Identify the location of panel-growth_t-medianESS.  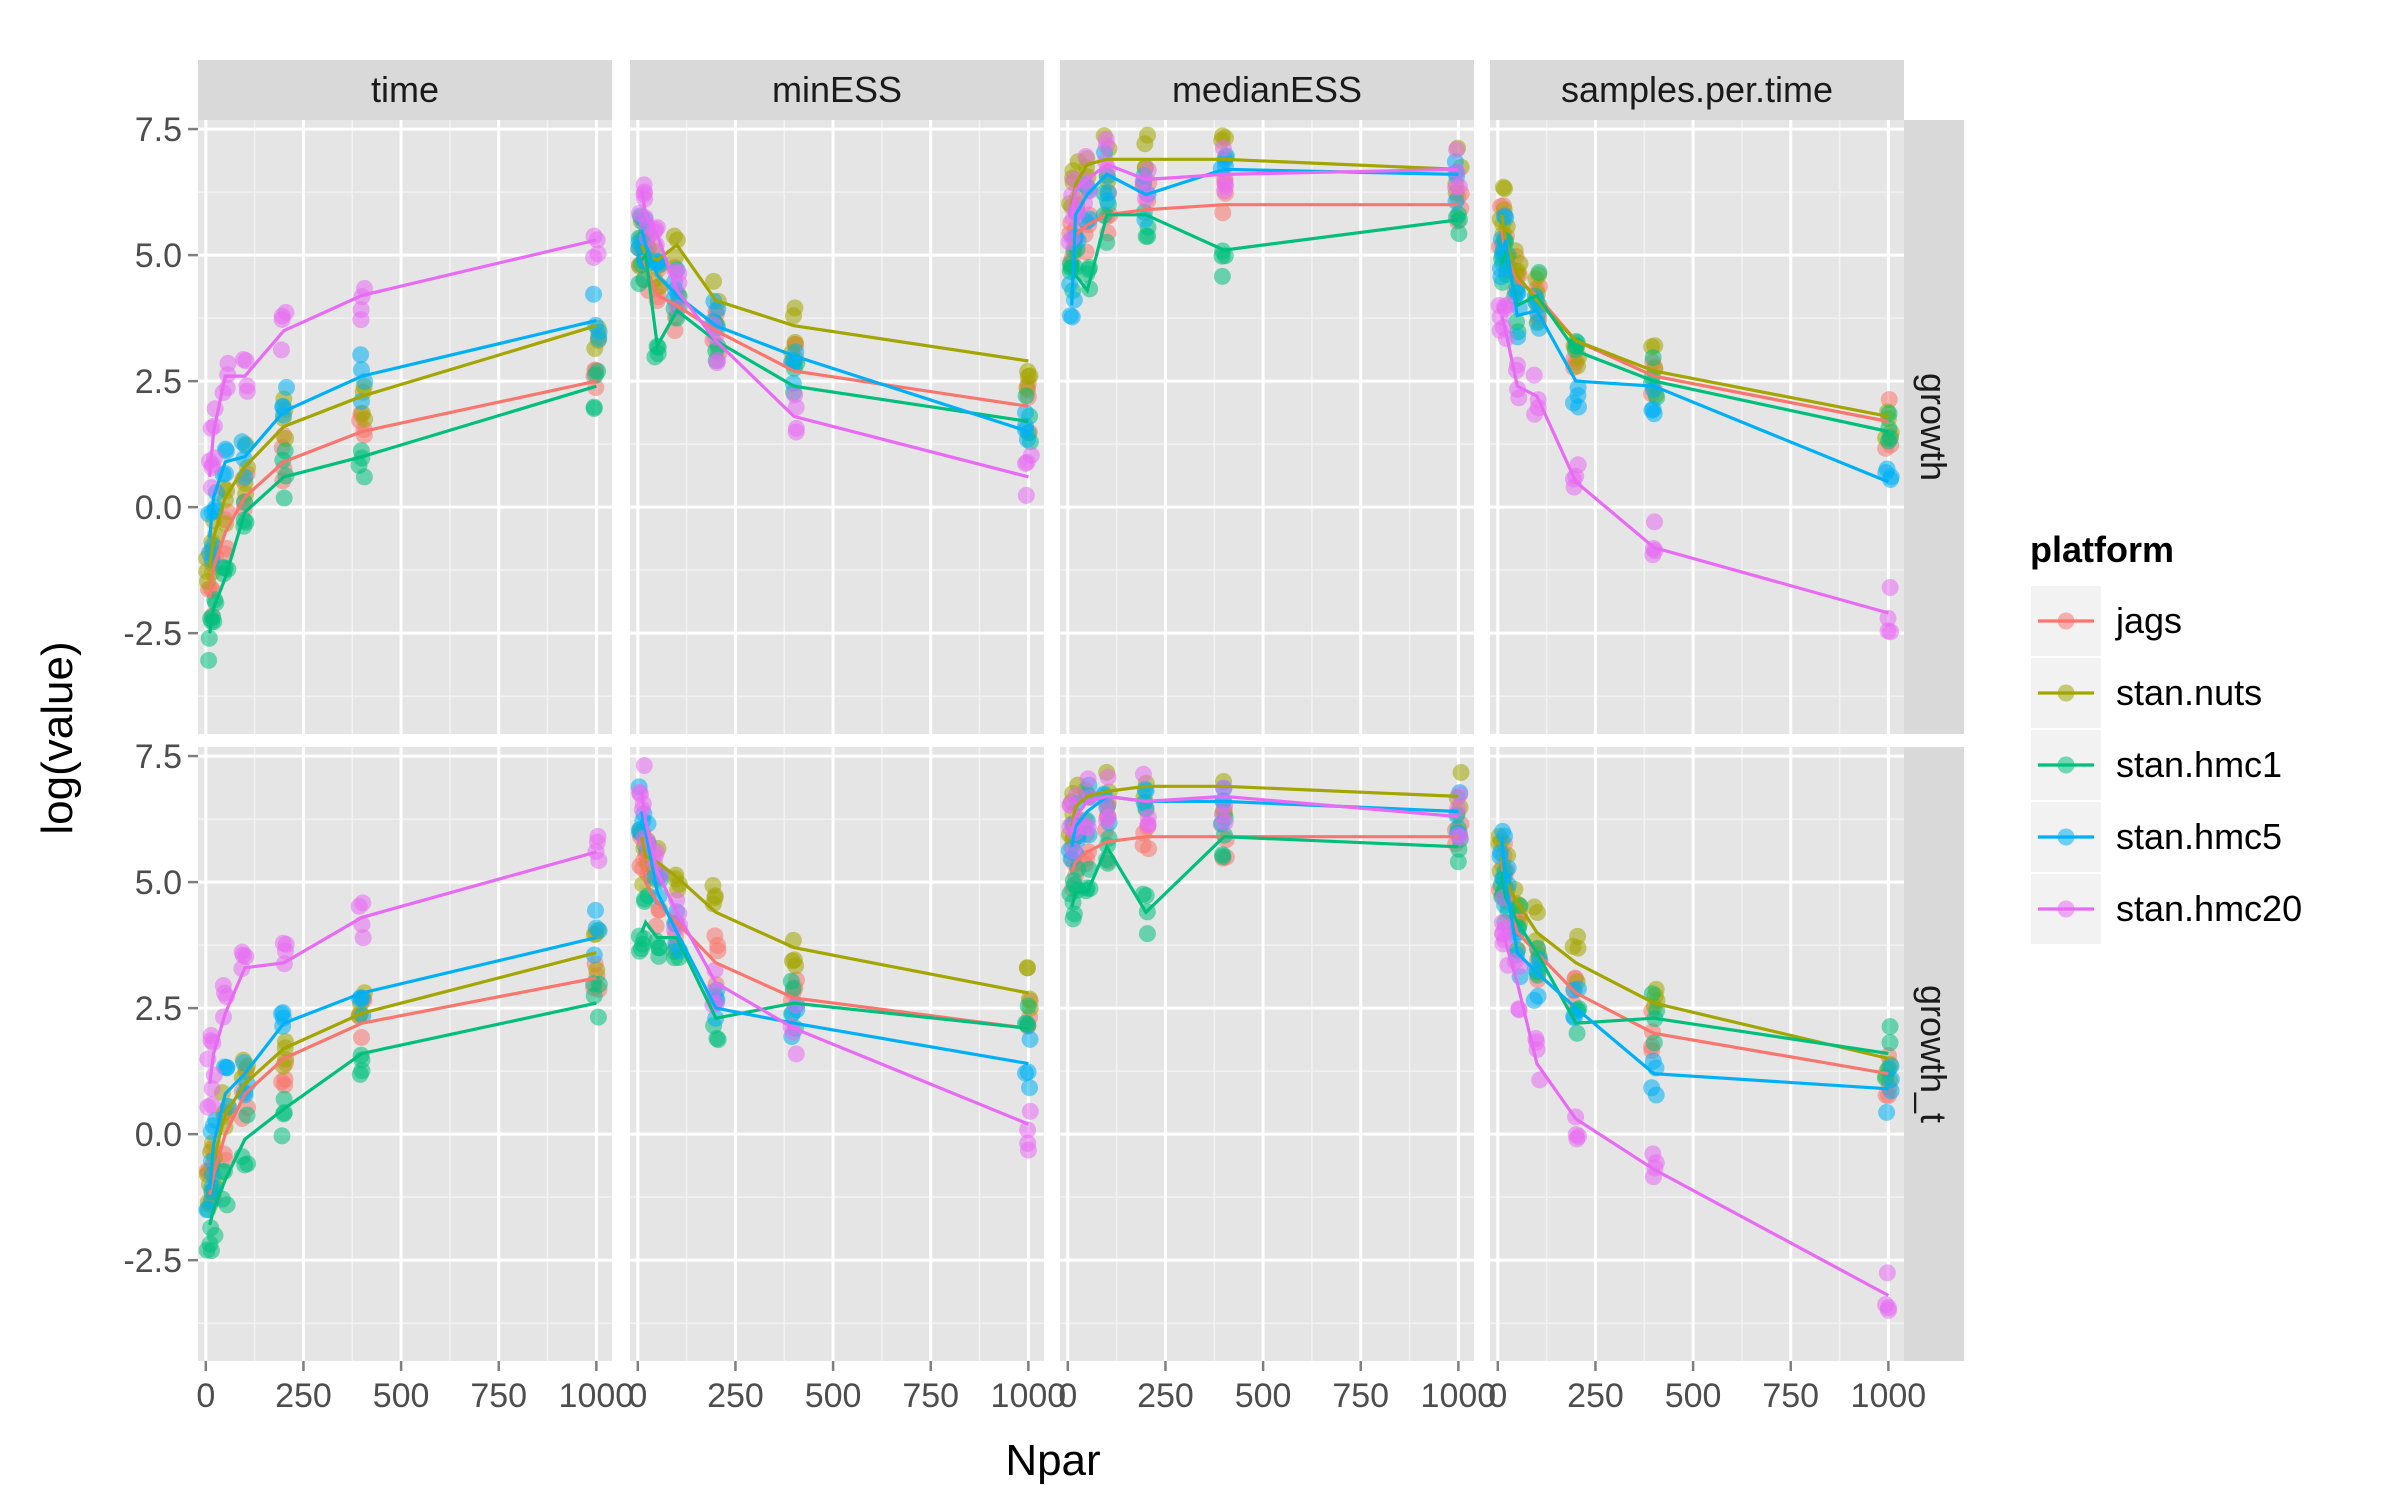
(1267, 1054).